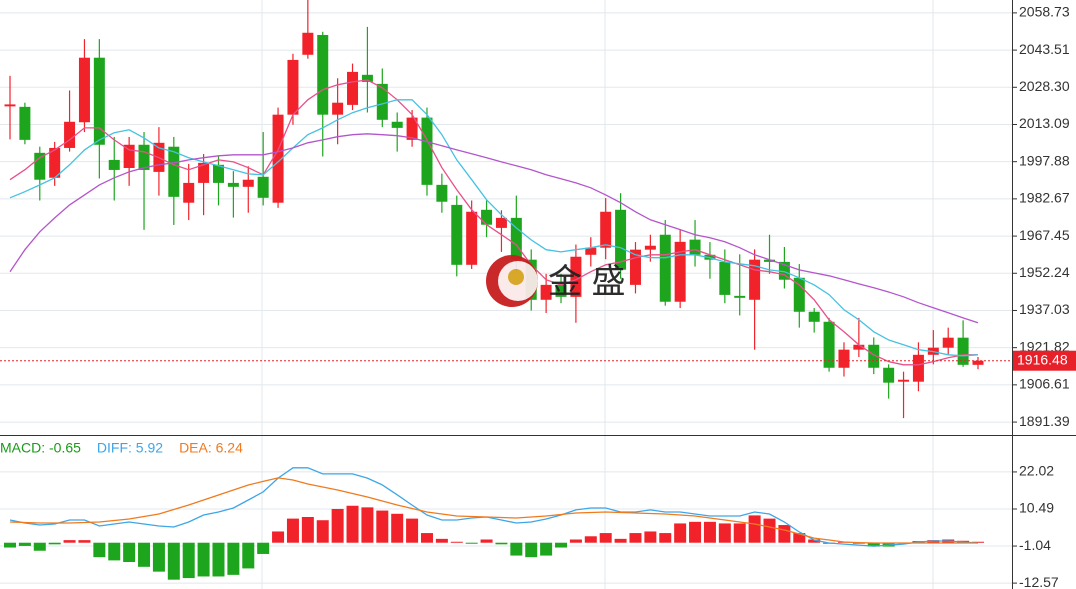 Image resolution: width=1076 pixels, height=589 pixels. I want to click on watermark-text: 金 盛, so click(586, 282).